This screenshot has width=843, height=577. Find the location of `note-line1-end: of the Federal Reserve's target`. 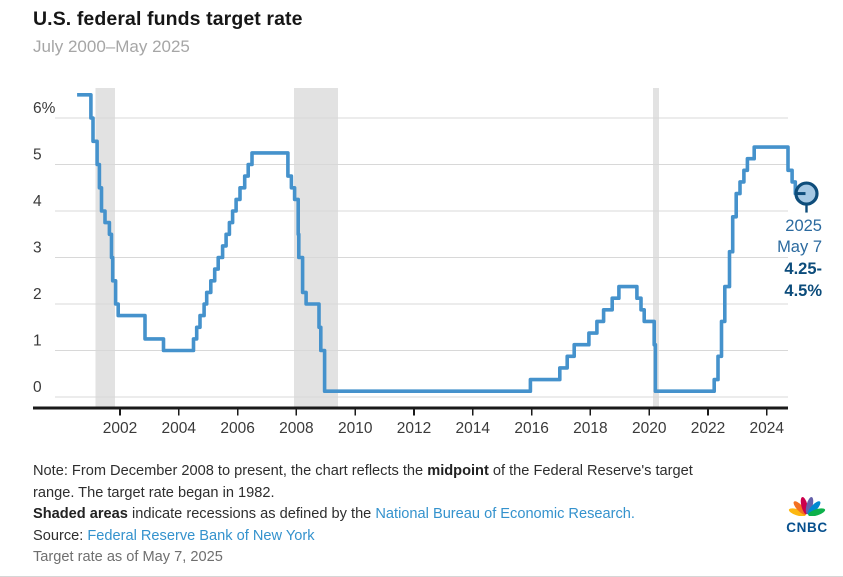

note-line1-end: of the Federal Reserve's target is located at coordinates (590, 471).